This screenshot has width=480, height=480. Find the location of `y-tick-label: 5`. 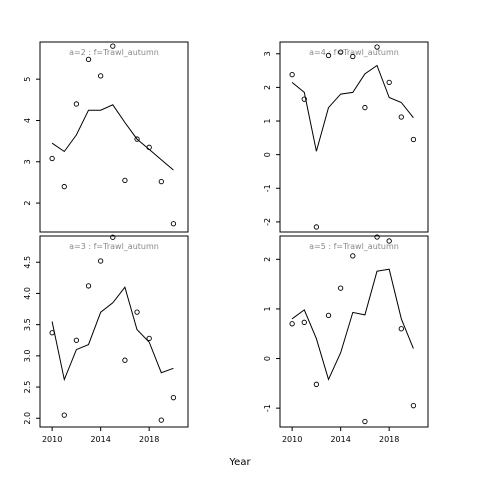

y-tick-label: 5 is located at coordinates (27, 79).